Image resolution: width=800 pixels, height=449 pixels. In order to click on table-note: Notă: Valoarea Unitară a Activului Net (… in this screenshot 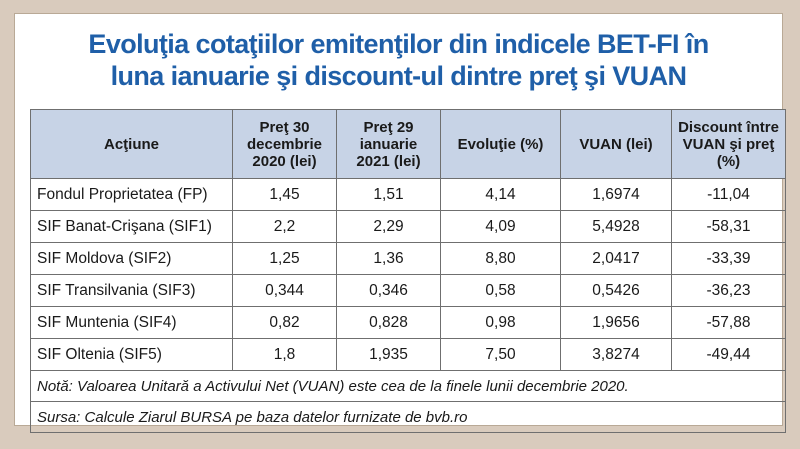, I will do `click(408, 386)`.